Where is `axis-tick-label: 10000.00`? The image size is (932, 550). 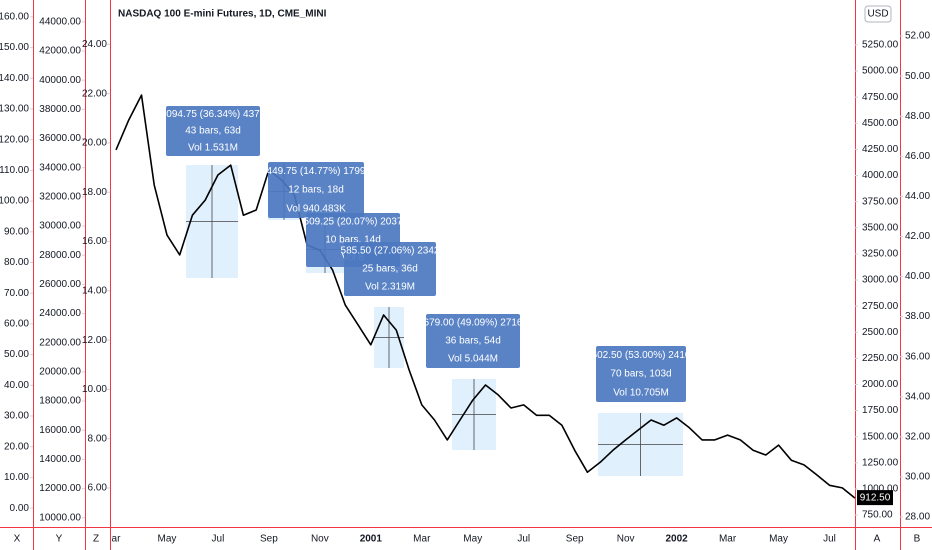 axis-tick-label: 10000.00 is located at coordinates (60, 517).